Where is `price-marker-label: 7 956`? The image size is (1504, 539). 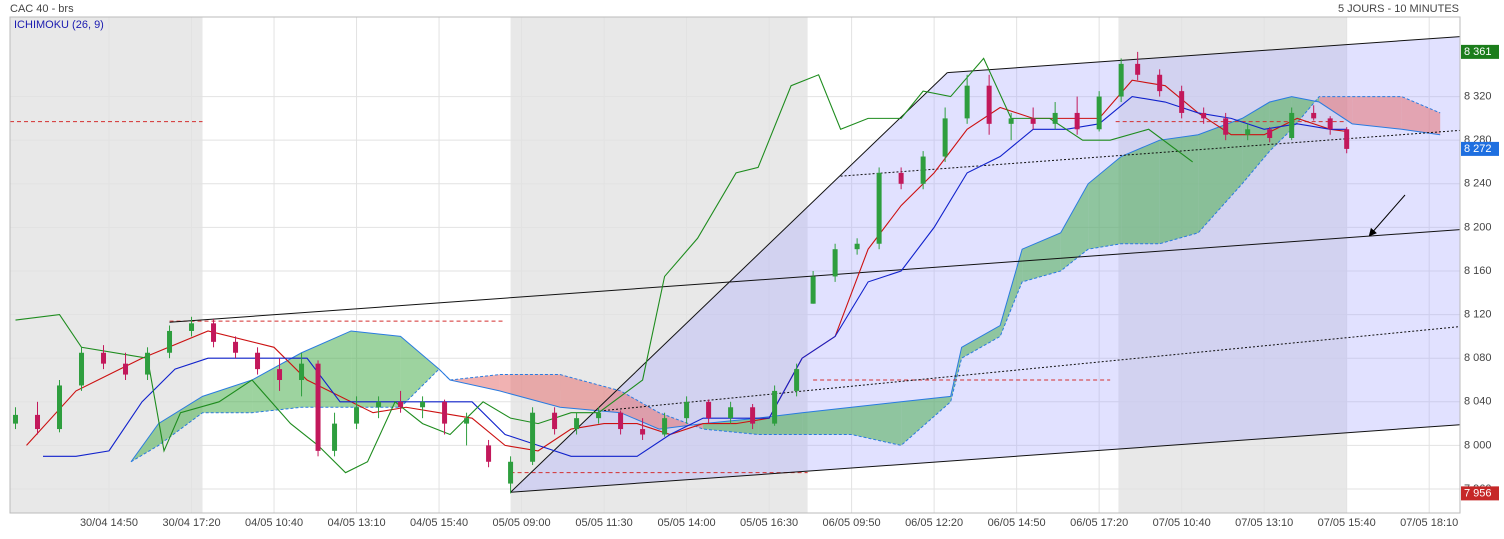
price-marker-label: 7 956 is located at coordinates (1478, 493).